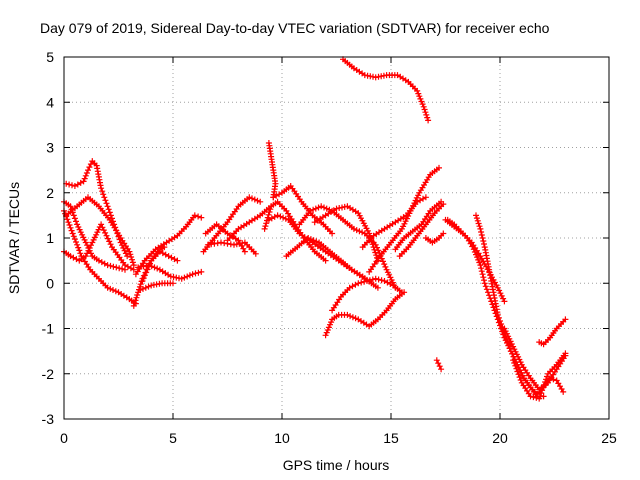 Image resolution: width=640 pixels, height=480 pixels. What do you see at coordinates (14, 238) in the screenshot?
I see `y-axis-label: SDTVAR / TECUs` at bounding box center [14, 238].